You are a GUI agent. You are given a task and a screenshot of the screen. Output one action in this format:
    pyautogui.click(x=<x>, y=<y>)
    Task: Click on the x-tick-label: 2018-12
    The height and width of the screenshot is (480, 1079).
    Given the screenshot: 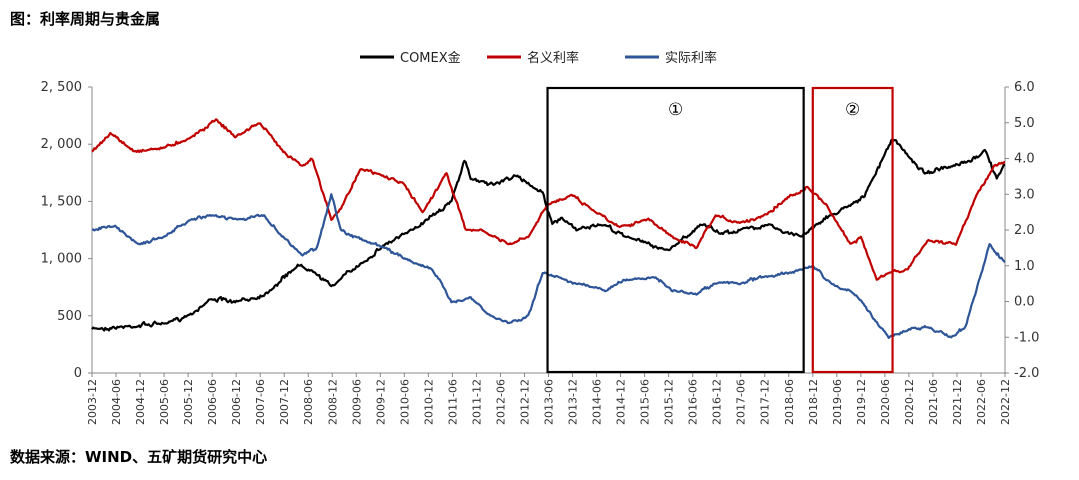 What is the action you would take?
    pyautogui.click(x=813, y=402)
    